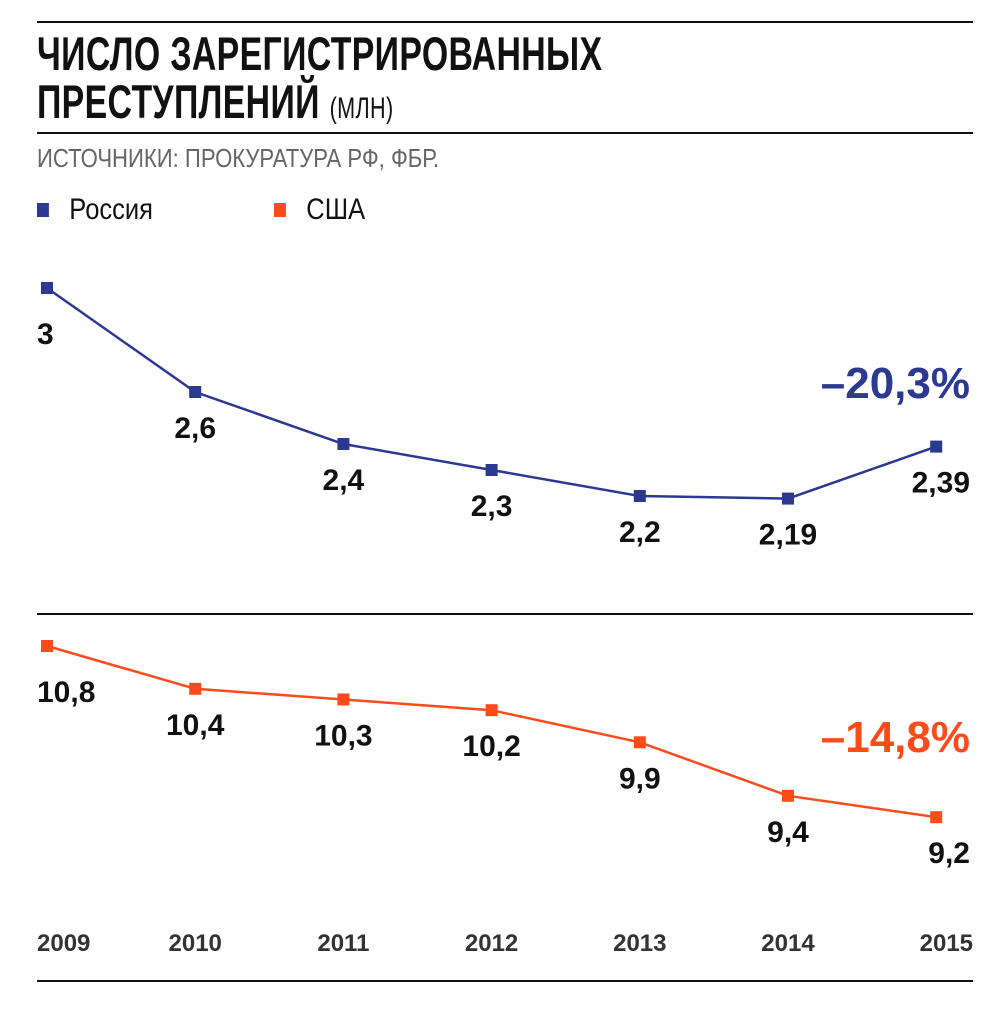  Describe the element at coordinates (178, 101) in the screenshot. I see `title-line-2: ПРЕСТУПЛЕНИЙ` at that location.